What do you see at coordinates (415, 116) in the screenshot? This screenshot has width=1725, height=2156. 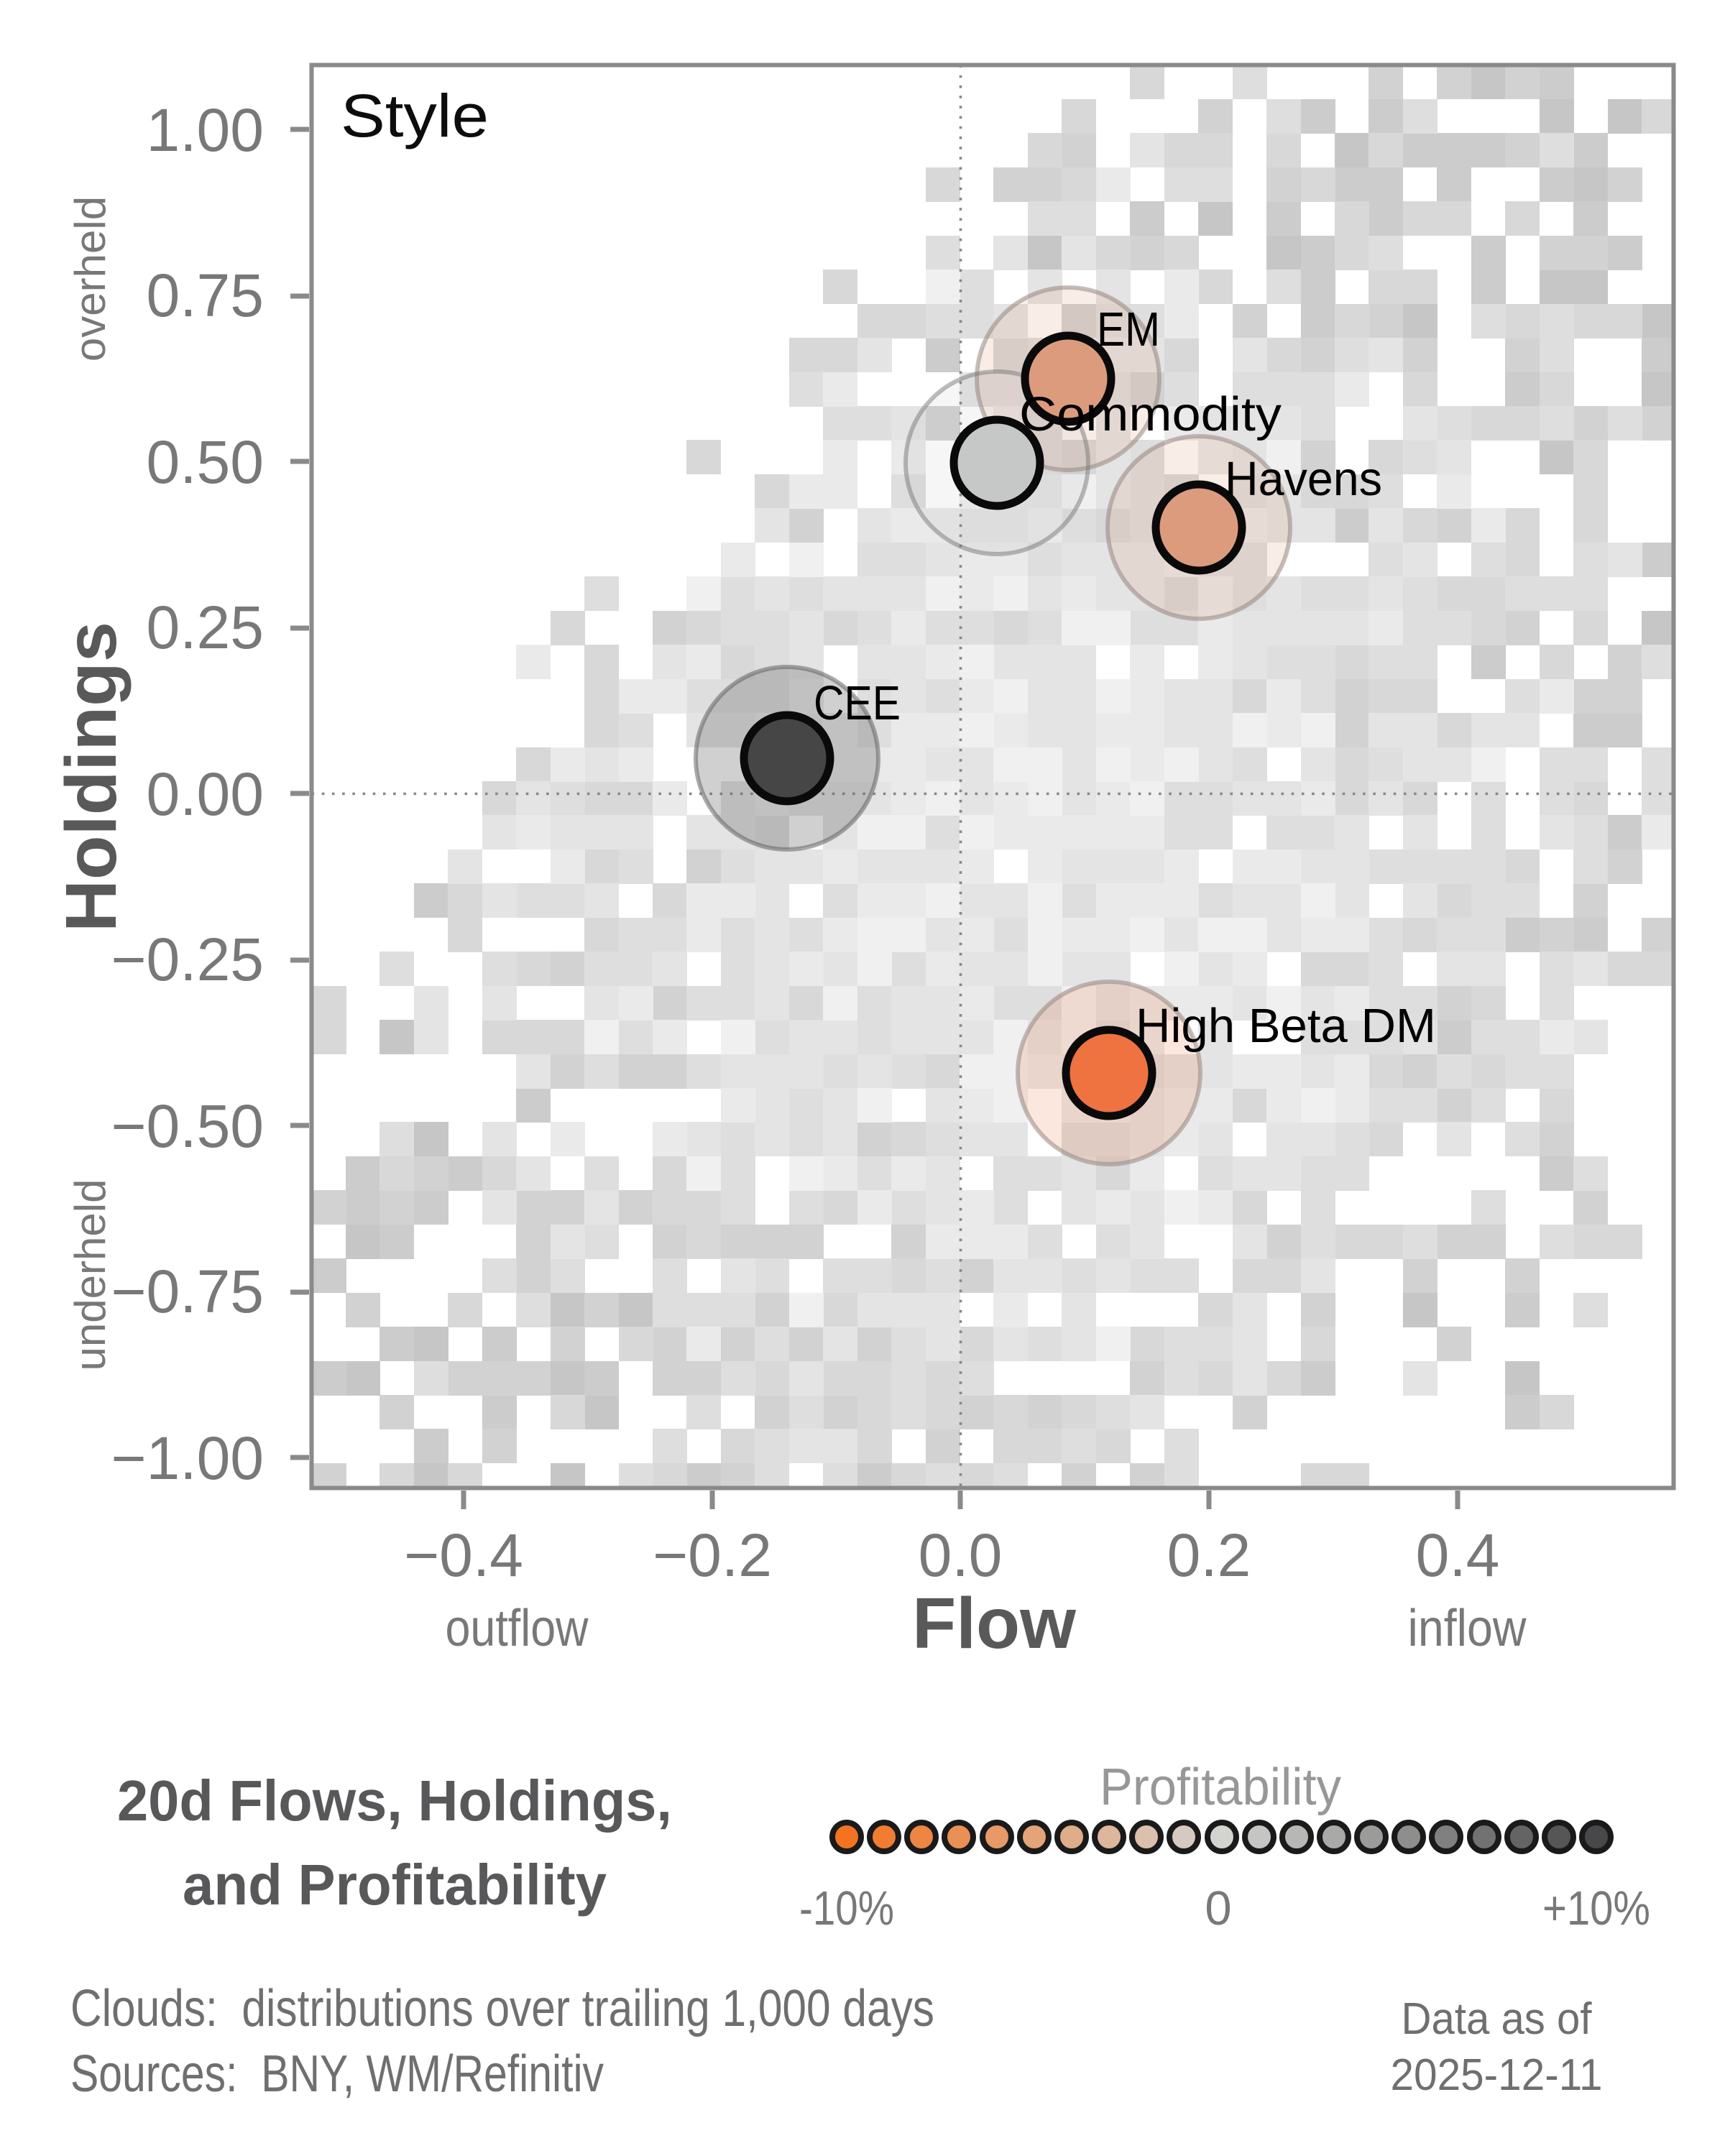 I see `svg-text: Style` at bounding box center [415, 116].